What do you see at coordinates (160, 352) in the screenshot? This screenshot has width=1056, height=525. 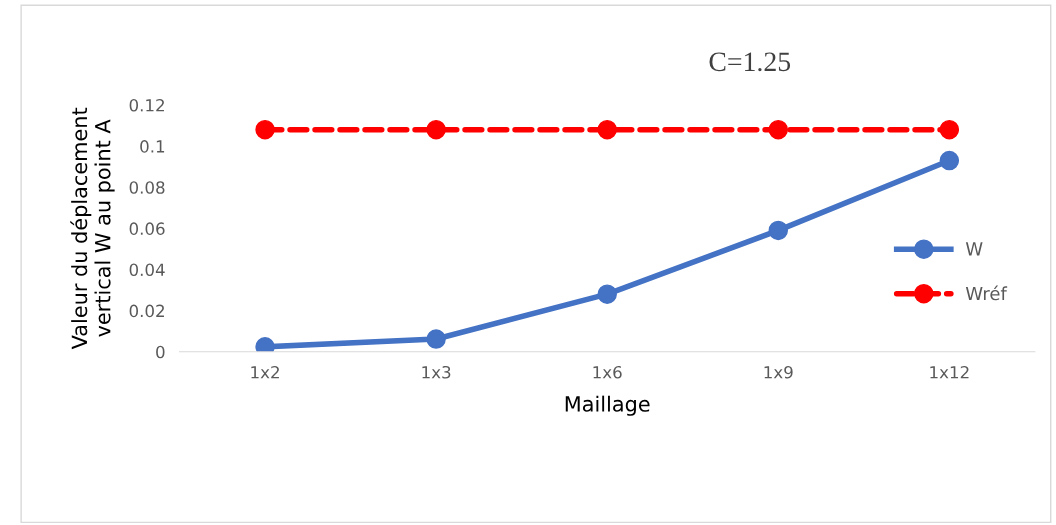 I see `y-tick-label: 0` at bounding box center [160, 352].